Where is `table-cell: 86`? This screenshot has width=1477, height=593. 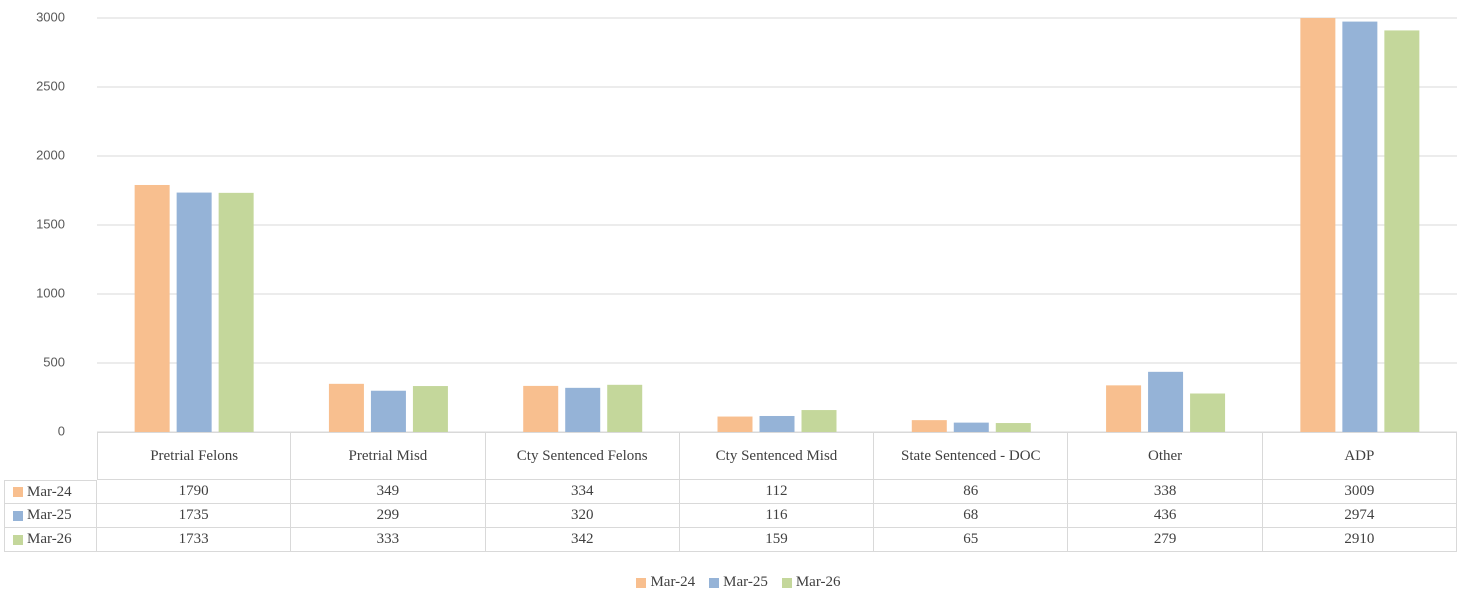
table-cell: 86 is located at coordinates (971, 492).